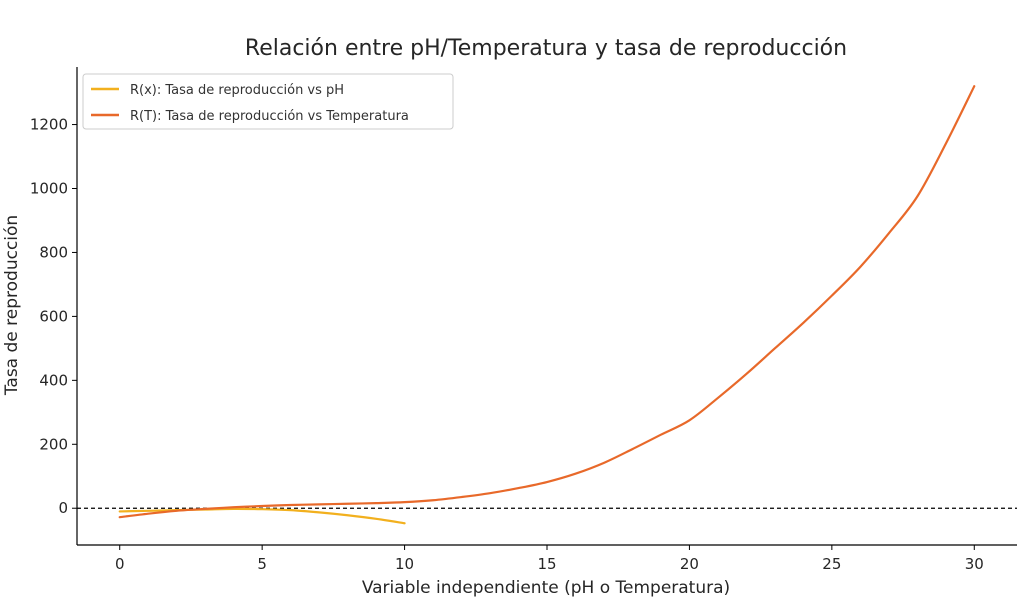 The height and width of the screenshot is (606, 1024). Describe the element at coordinates (53, 444) in the screenshot. I see `y-tick-label: 200` at that location.